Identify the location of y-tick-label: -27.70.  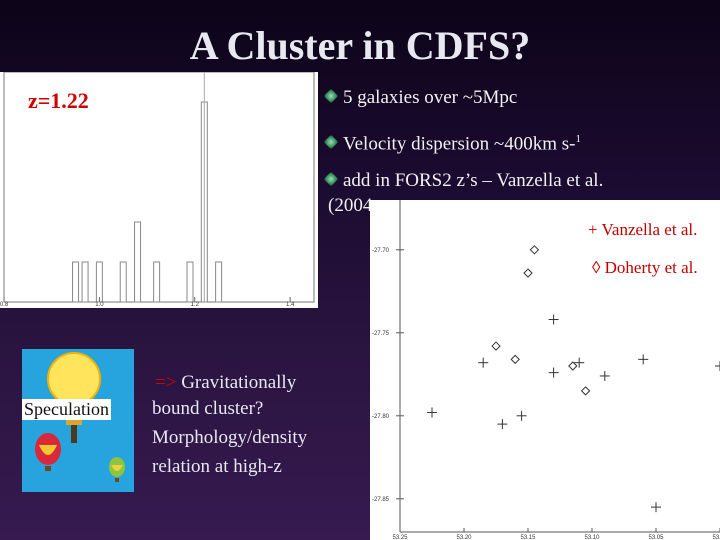
(381, 251).